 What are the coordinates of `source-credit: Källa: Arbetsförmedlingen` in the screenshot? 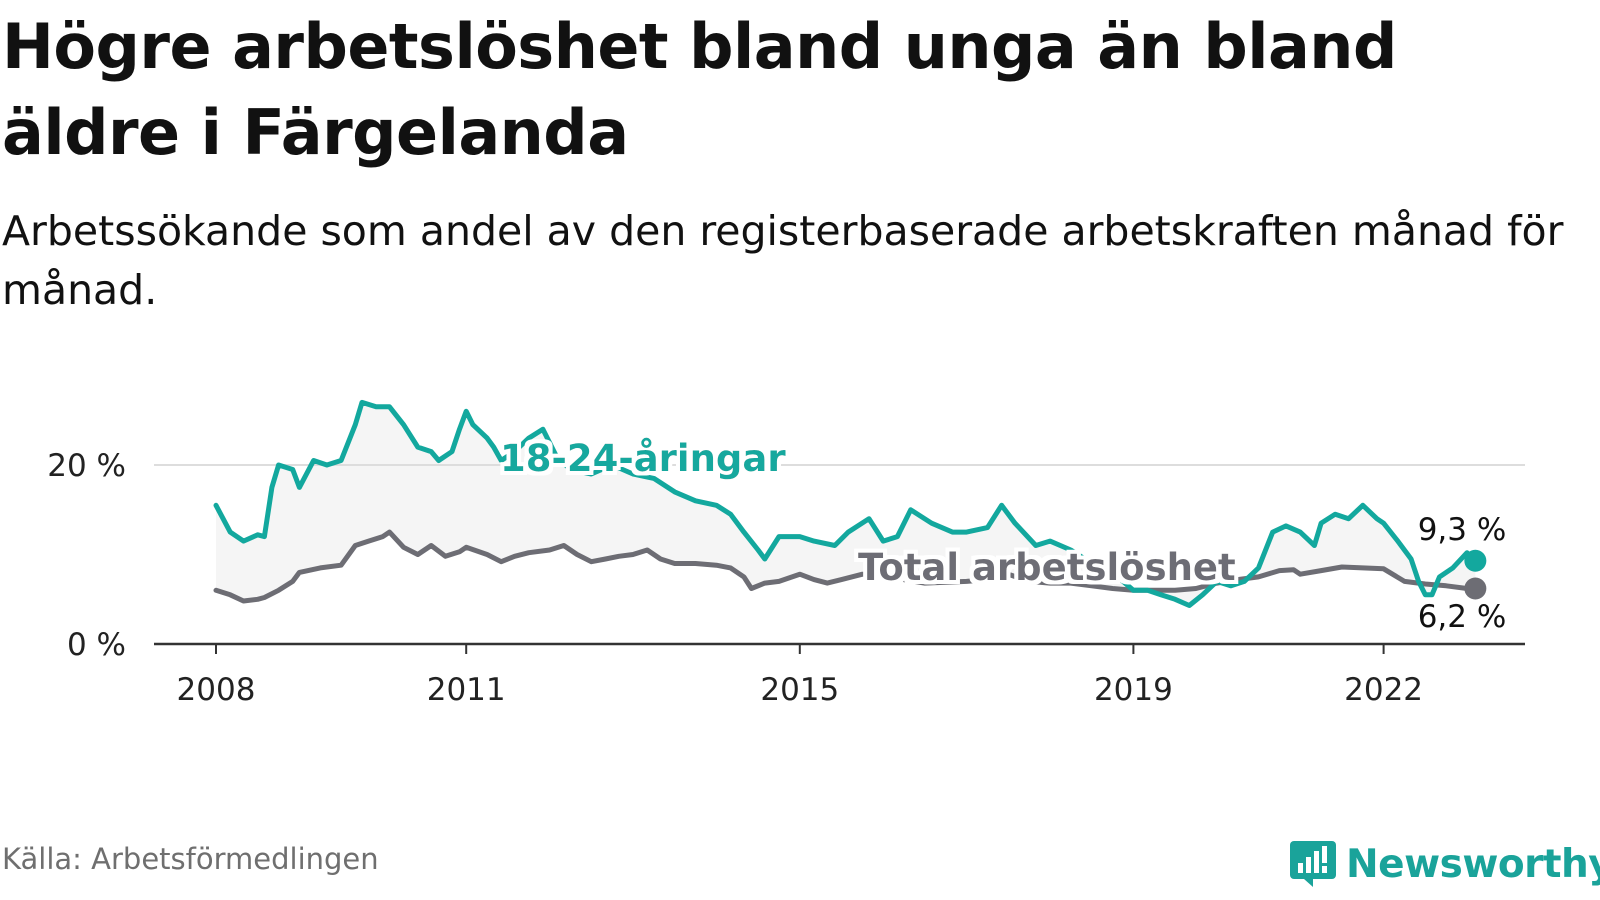 It's located at (190, 859).